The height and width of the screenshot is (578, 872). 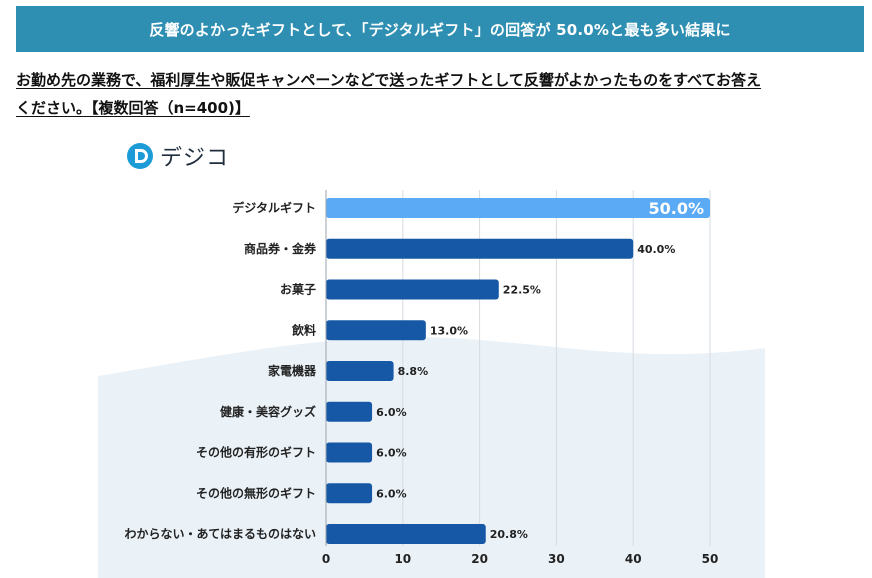 What do you see at coordinates (268, 411) in the screenshot?
I see `category-label: 健康・美容グッズ` at bounding box center [268, 411].